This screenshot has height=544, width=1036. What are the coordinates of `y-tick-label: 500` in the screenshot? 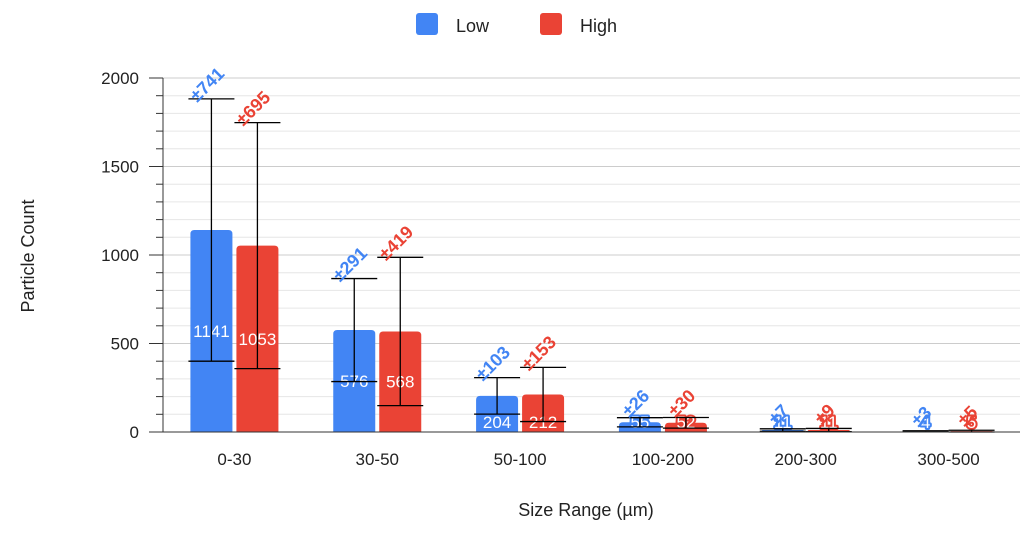 It's located at (125, 344).